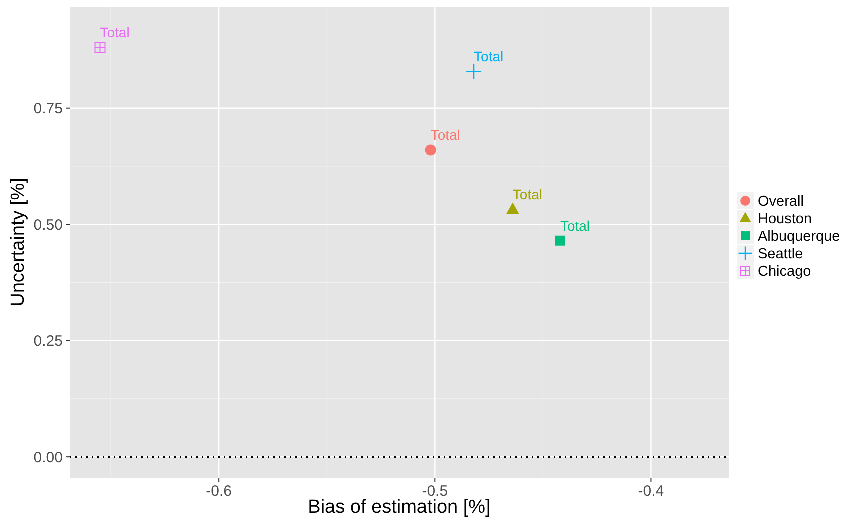 The height and width of the screenshot is (519, 859). Describe the element at coordinates (651, 491) in the screenshot. I see `x-tick-label: -0.4` at that location.